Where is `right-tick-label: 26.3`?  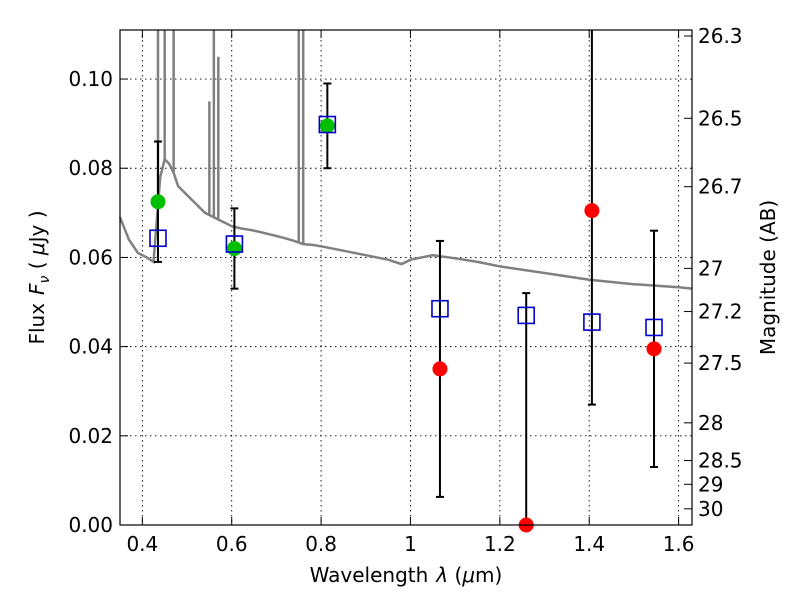 right-tick-label: 26.3 is located at coordinates (720, 36).